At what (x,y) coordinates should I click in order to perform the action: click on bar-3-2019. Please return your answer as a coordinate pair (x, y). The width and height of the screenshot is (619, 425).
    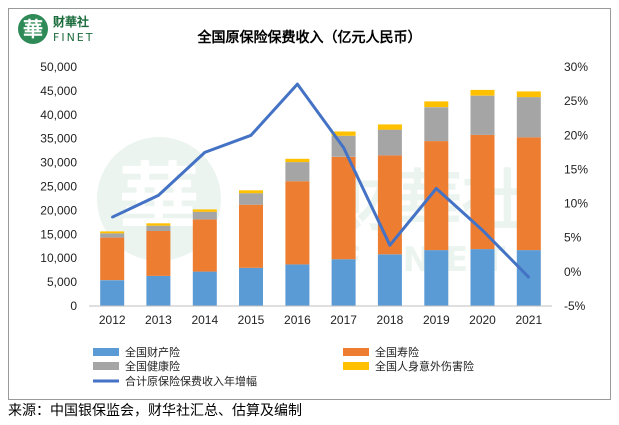
    Looking at the image, I should click on (436, 104).